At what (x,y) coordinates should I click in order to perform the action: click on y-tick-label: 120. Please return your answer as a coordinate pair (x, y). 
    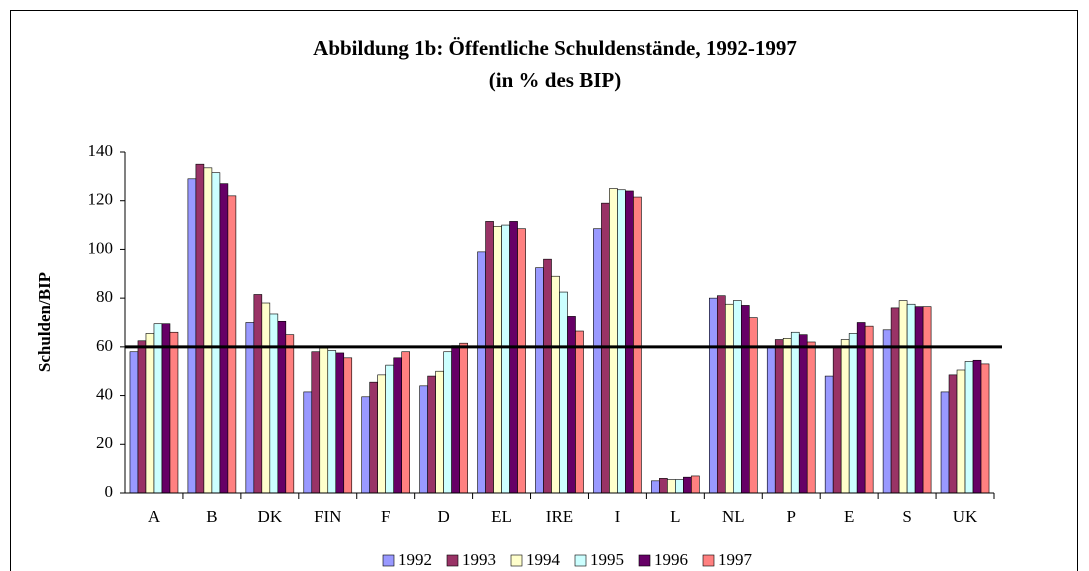
    Looking at the image, I should click on (101, 199).